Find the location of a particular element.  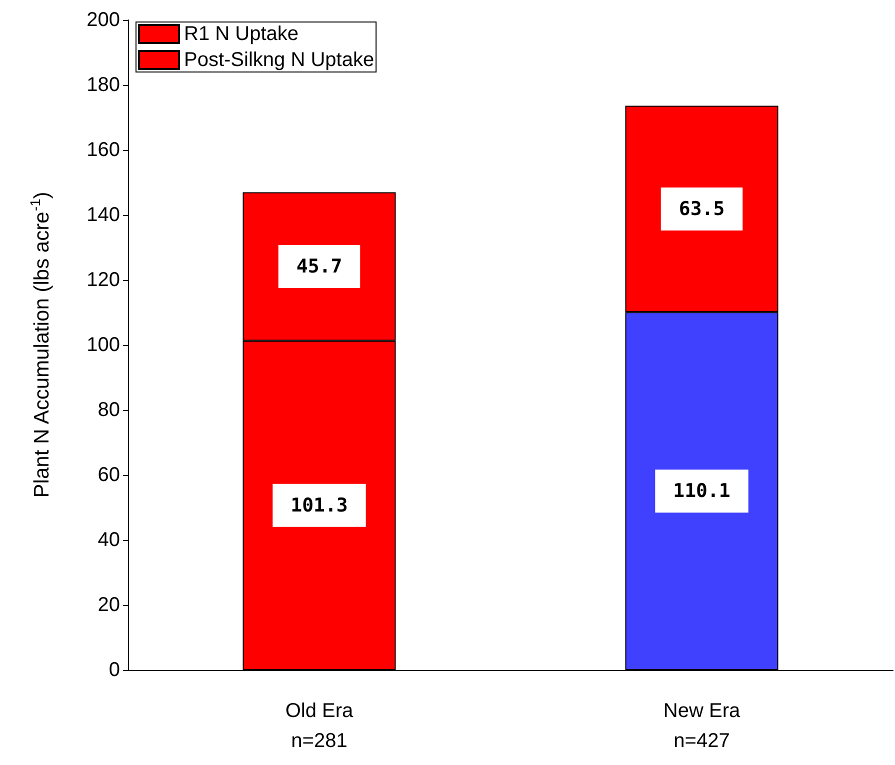

y-tick-label: 0 is located at coordinates (114, 670).